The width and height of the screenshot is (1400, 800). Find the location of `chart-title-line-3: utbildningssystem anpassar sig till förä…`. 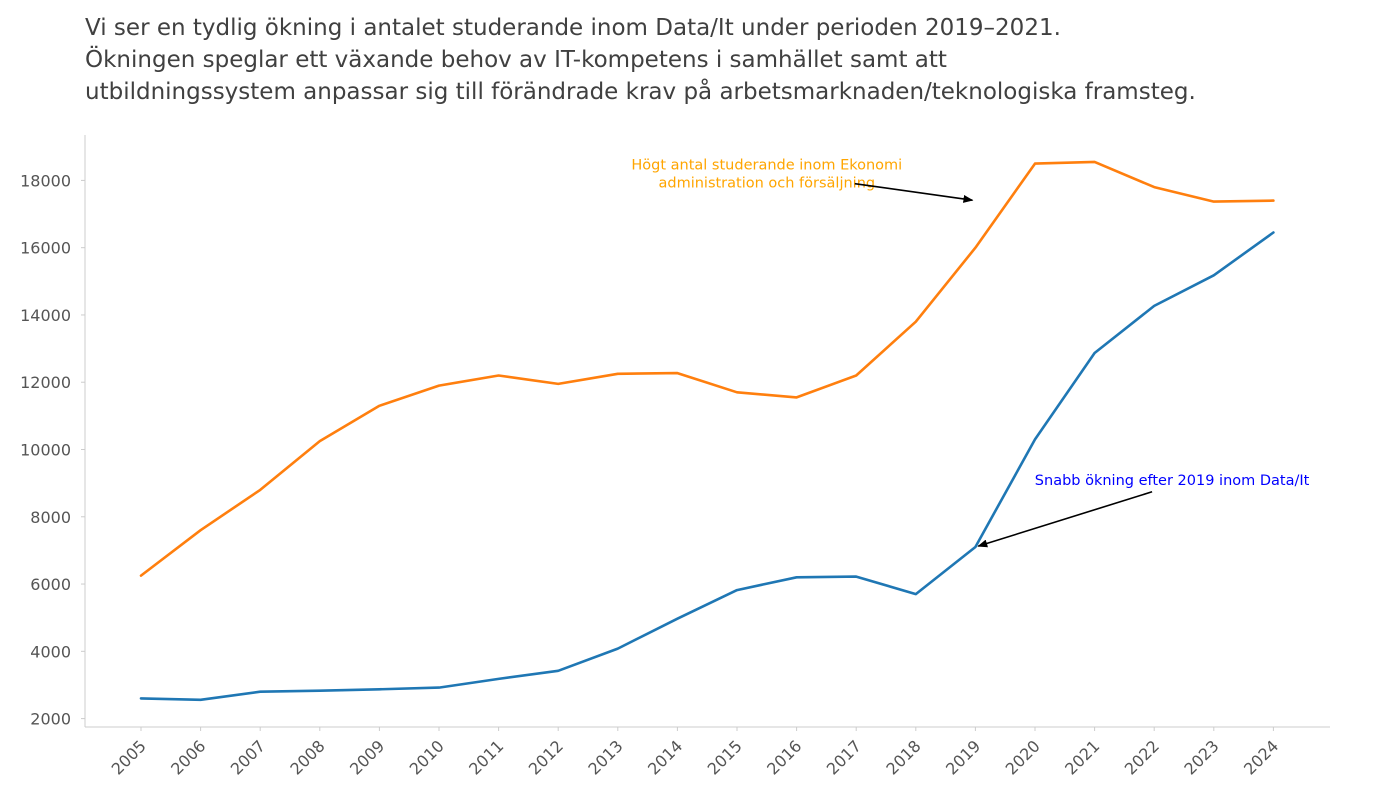

chart-title-line-3: utbildningssystem anpassar sig till förä… is located at coordinates (640, 92).